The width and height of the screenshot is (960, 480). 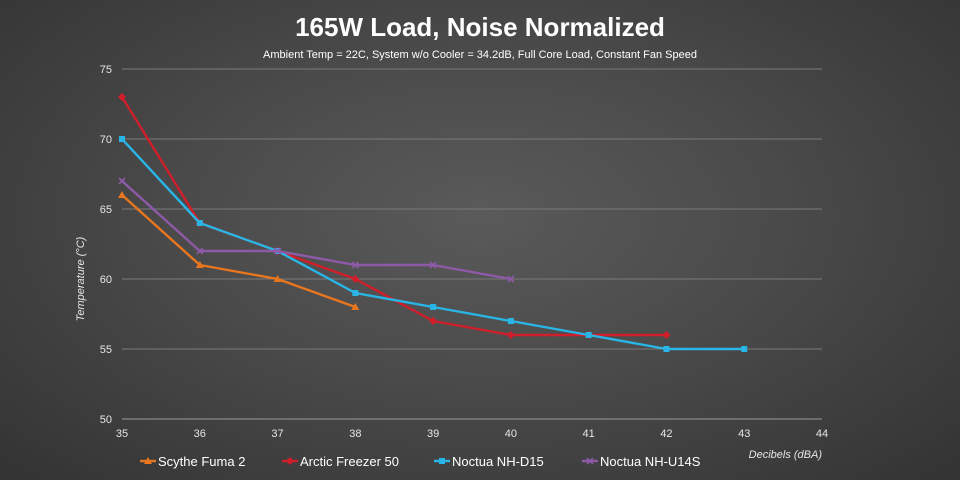 What do you see at coordinates (786, 455) in the screenshot?
I see `x-axis-title: Decibels (dBA)` at bounding box center [786, 455].